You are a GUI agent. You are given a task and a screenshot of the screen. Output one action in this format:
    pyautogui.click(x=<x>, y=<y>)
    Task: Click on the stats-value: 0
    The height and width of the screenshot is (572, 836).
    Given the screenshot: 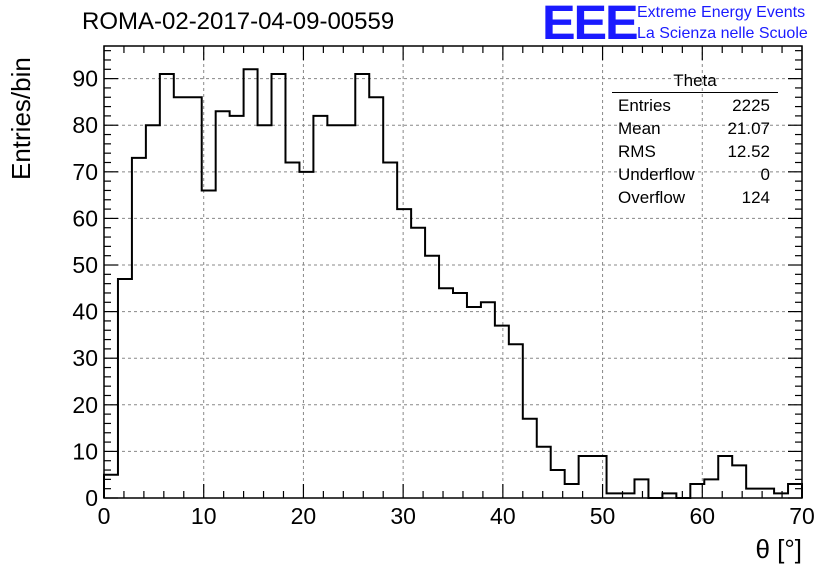 What is the action you would take?
    pyautogui.click(x=765, y=174)
    